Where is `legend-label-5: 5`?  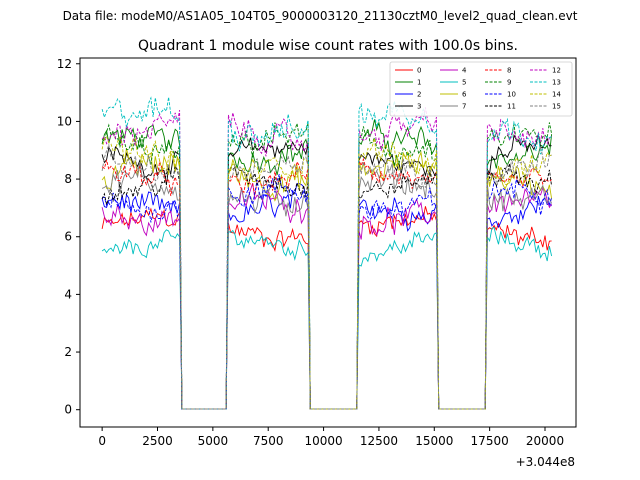
legend-label-5: 5 is located at coordinates (464, 83).